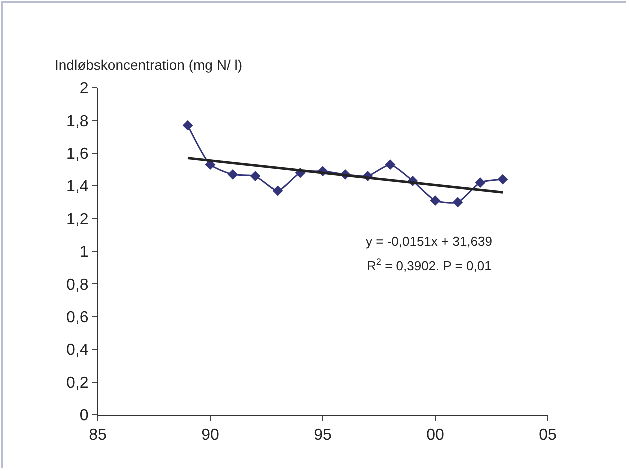 The image size is (629, 471). I want to click on y-tick-label: 0,2, so click(77, 383).